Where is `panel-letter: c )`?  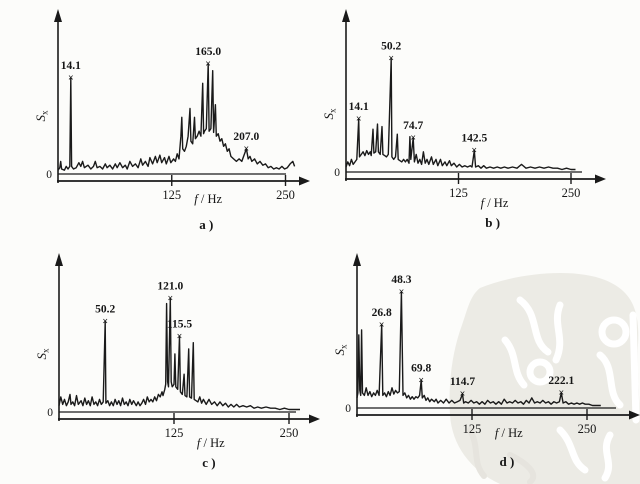 panel-letter: c ) is located at coordinates (208, 462).